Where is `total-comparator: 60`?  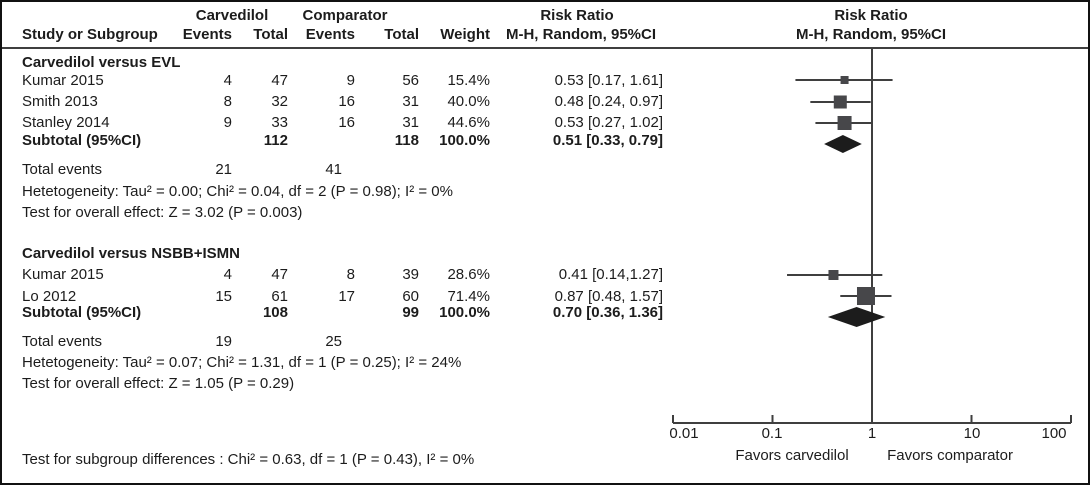
total-comparator: 60 is located at coordinates (410, 296).